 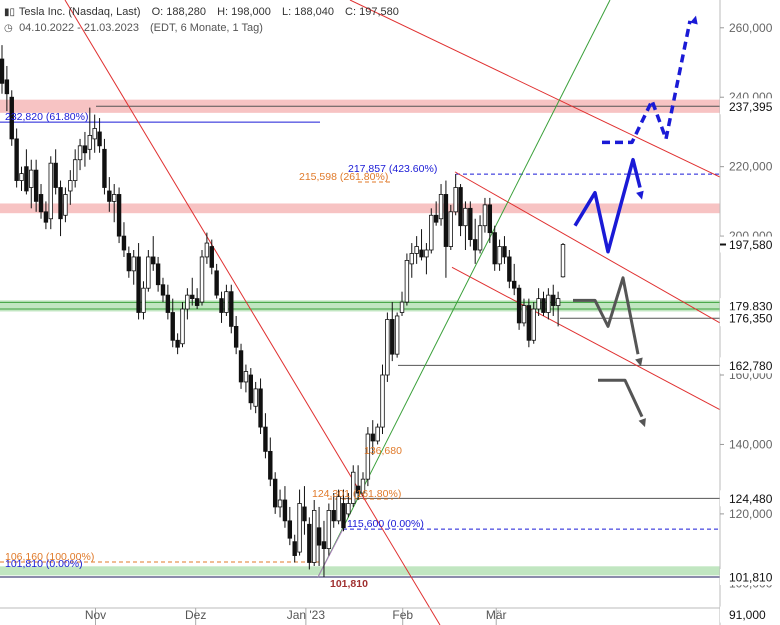 What do you see at coordinates (206, 28) in the screenshot?
I see `chart-settings: (EDT, 6 Monate, 1 Tag)` at bounding box center [206, 28].